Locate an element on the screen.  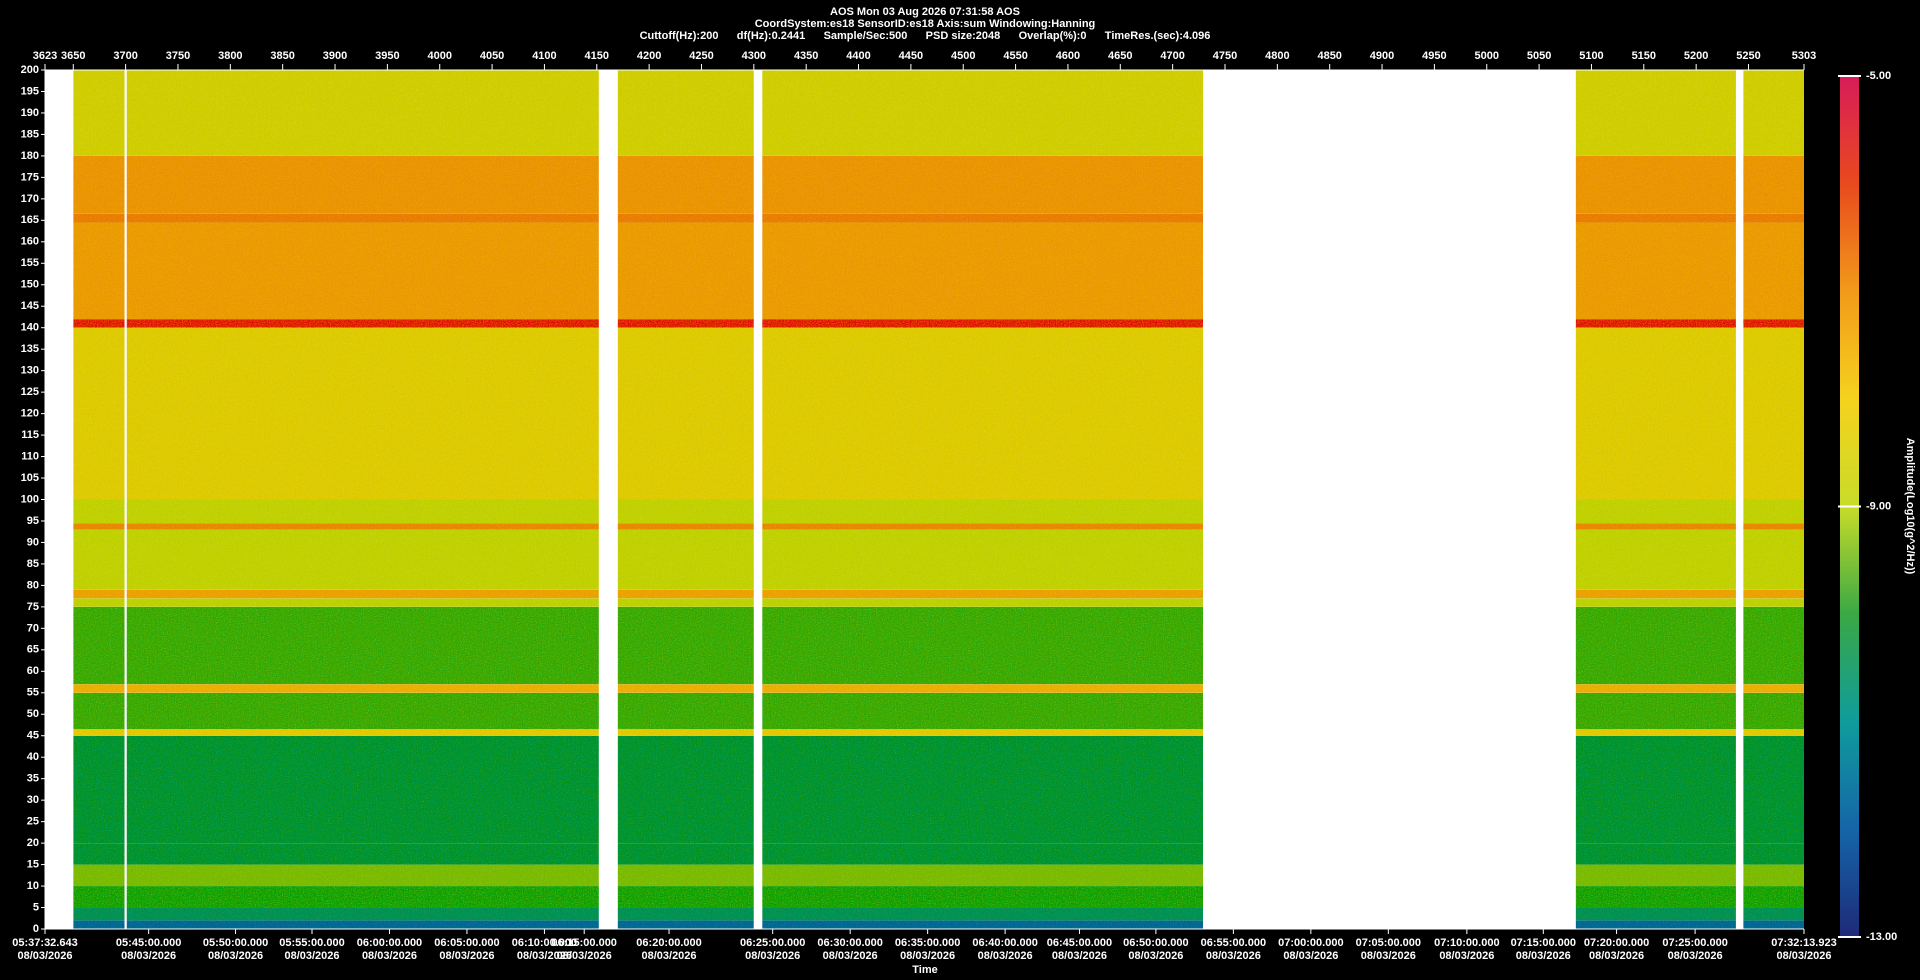
y-tick-label: 90 is located at coordinates (33, 542).